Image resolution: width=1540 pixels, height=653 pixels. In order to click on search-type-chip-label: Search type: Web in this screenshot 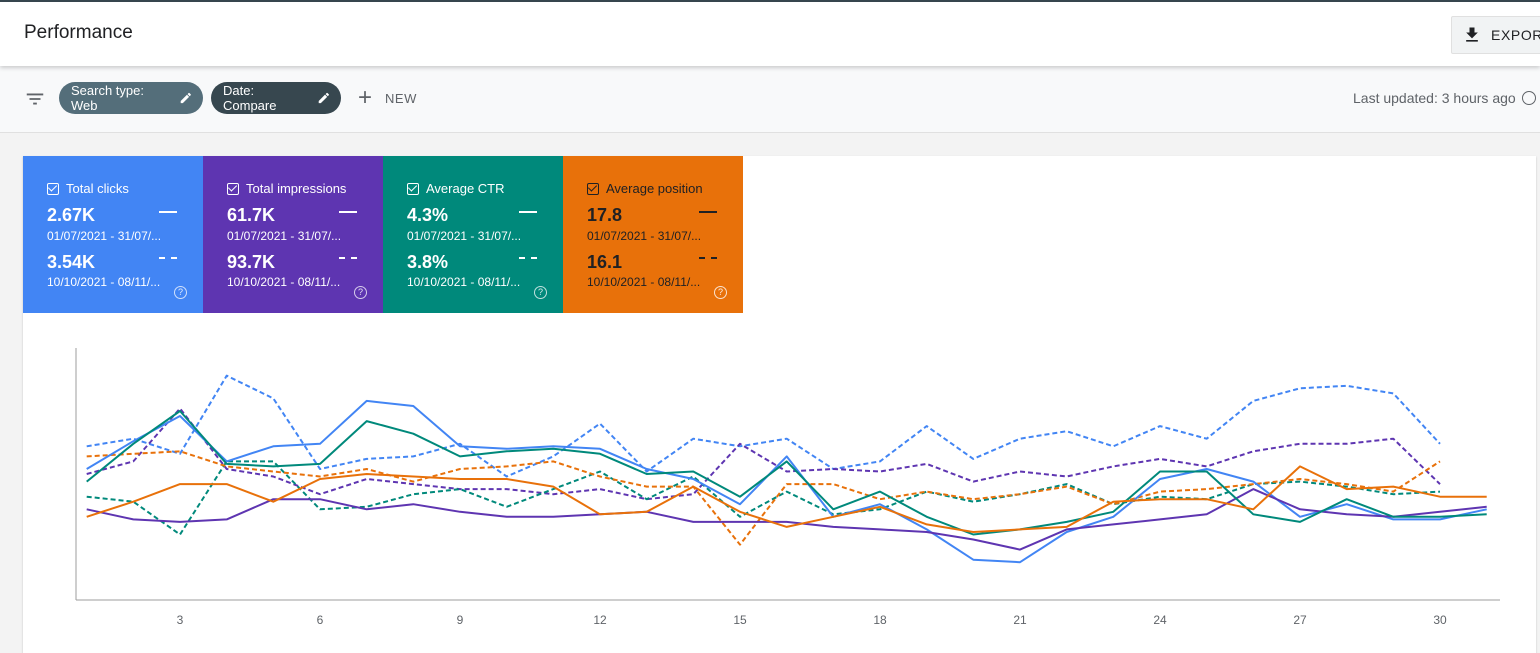, I will do `click(107, 98)`.